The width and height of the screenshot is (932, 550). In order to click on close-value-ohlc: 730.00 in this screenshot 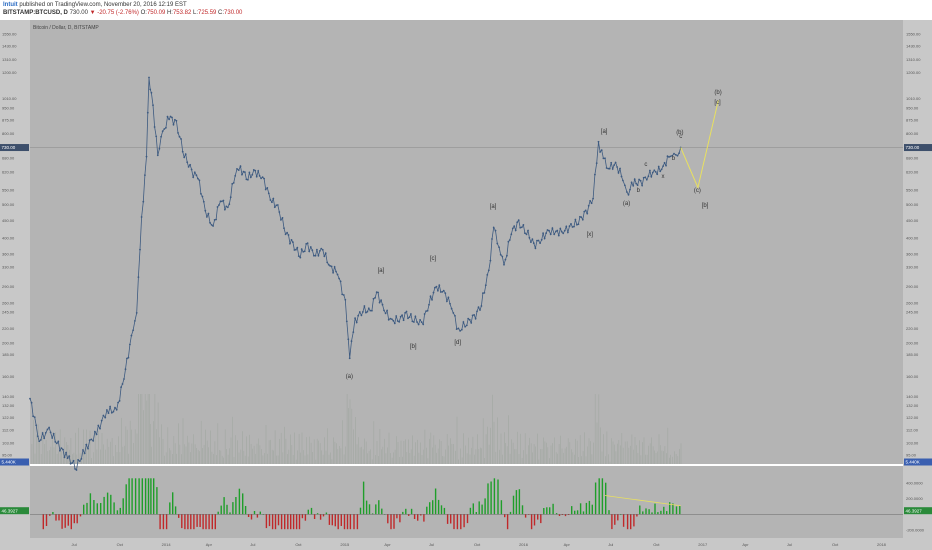, I will do `click(233, 13)`.